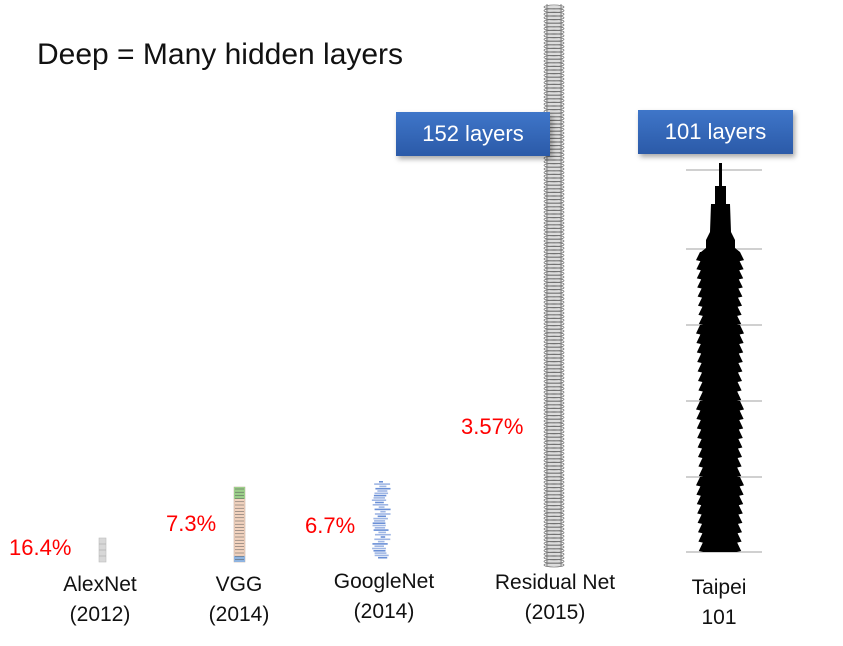  Describe the element at coordinates (719, 603) in the screenshot. I see `taipei-label: Taipei 101` at that location.